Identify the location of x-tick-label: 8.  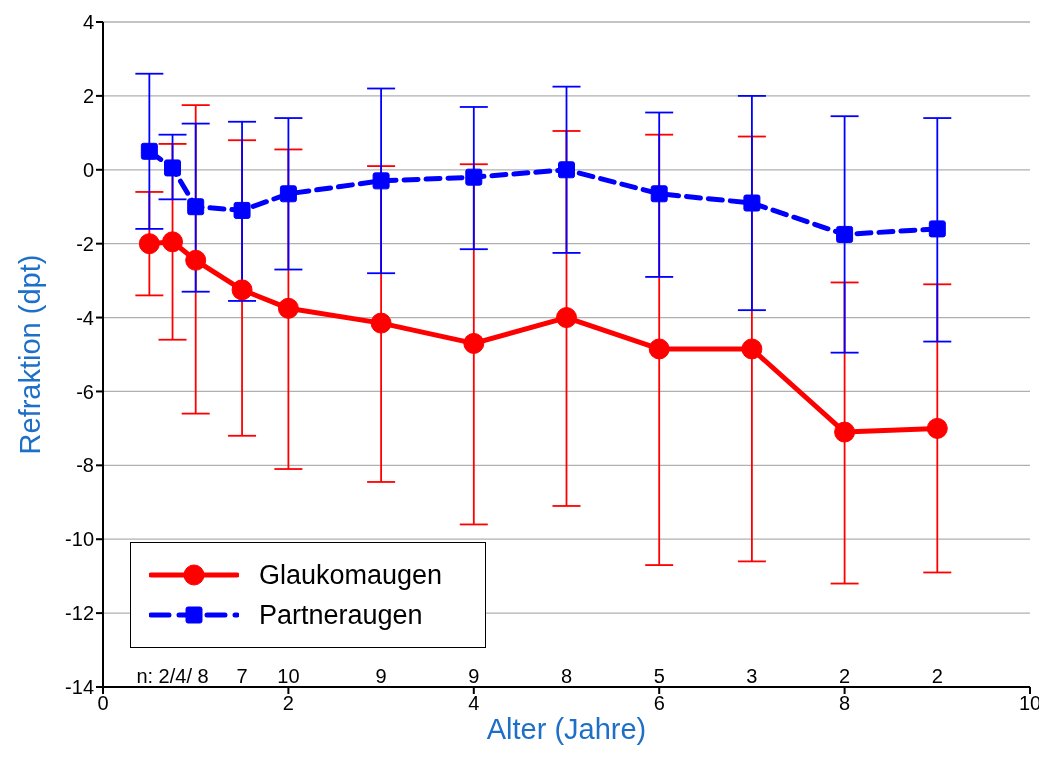
(845, 703).